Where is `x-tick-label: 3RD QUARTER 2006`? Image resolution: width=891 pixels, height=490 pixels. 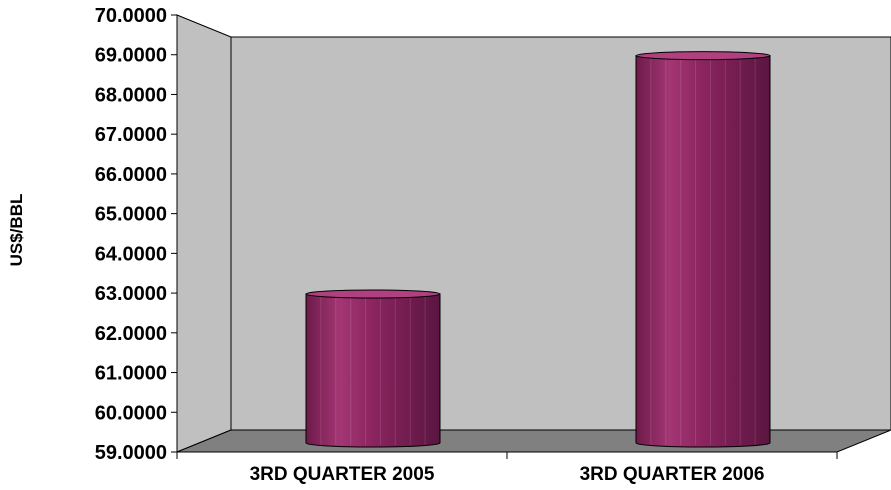
x-tick-label: 3RD QUARTER 2006 is located at coordinates (672, 474).